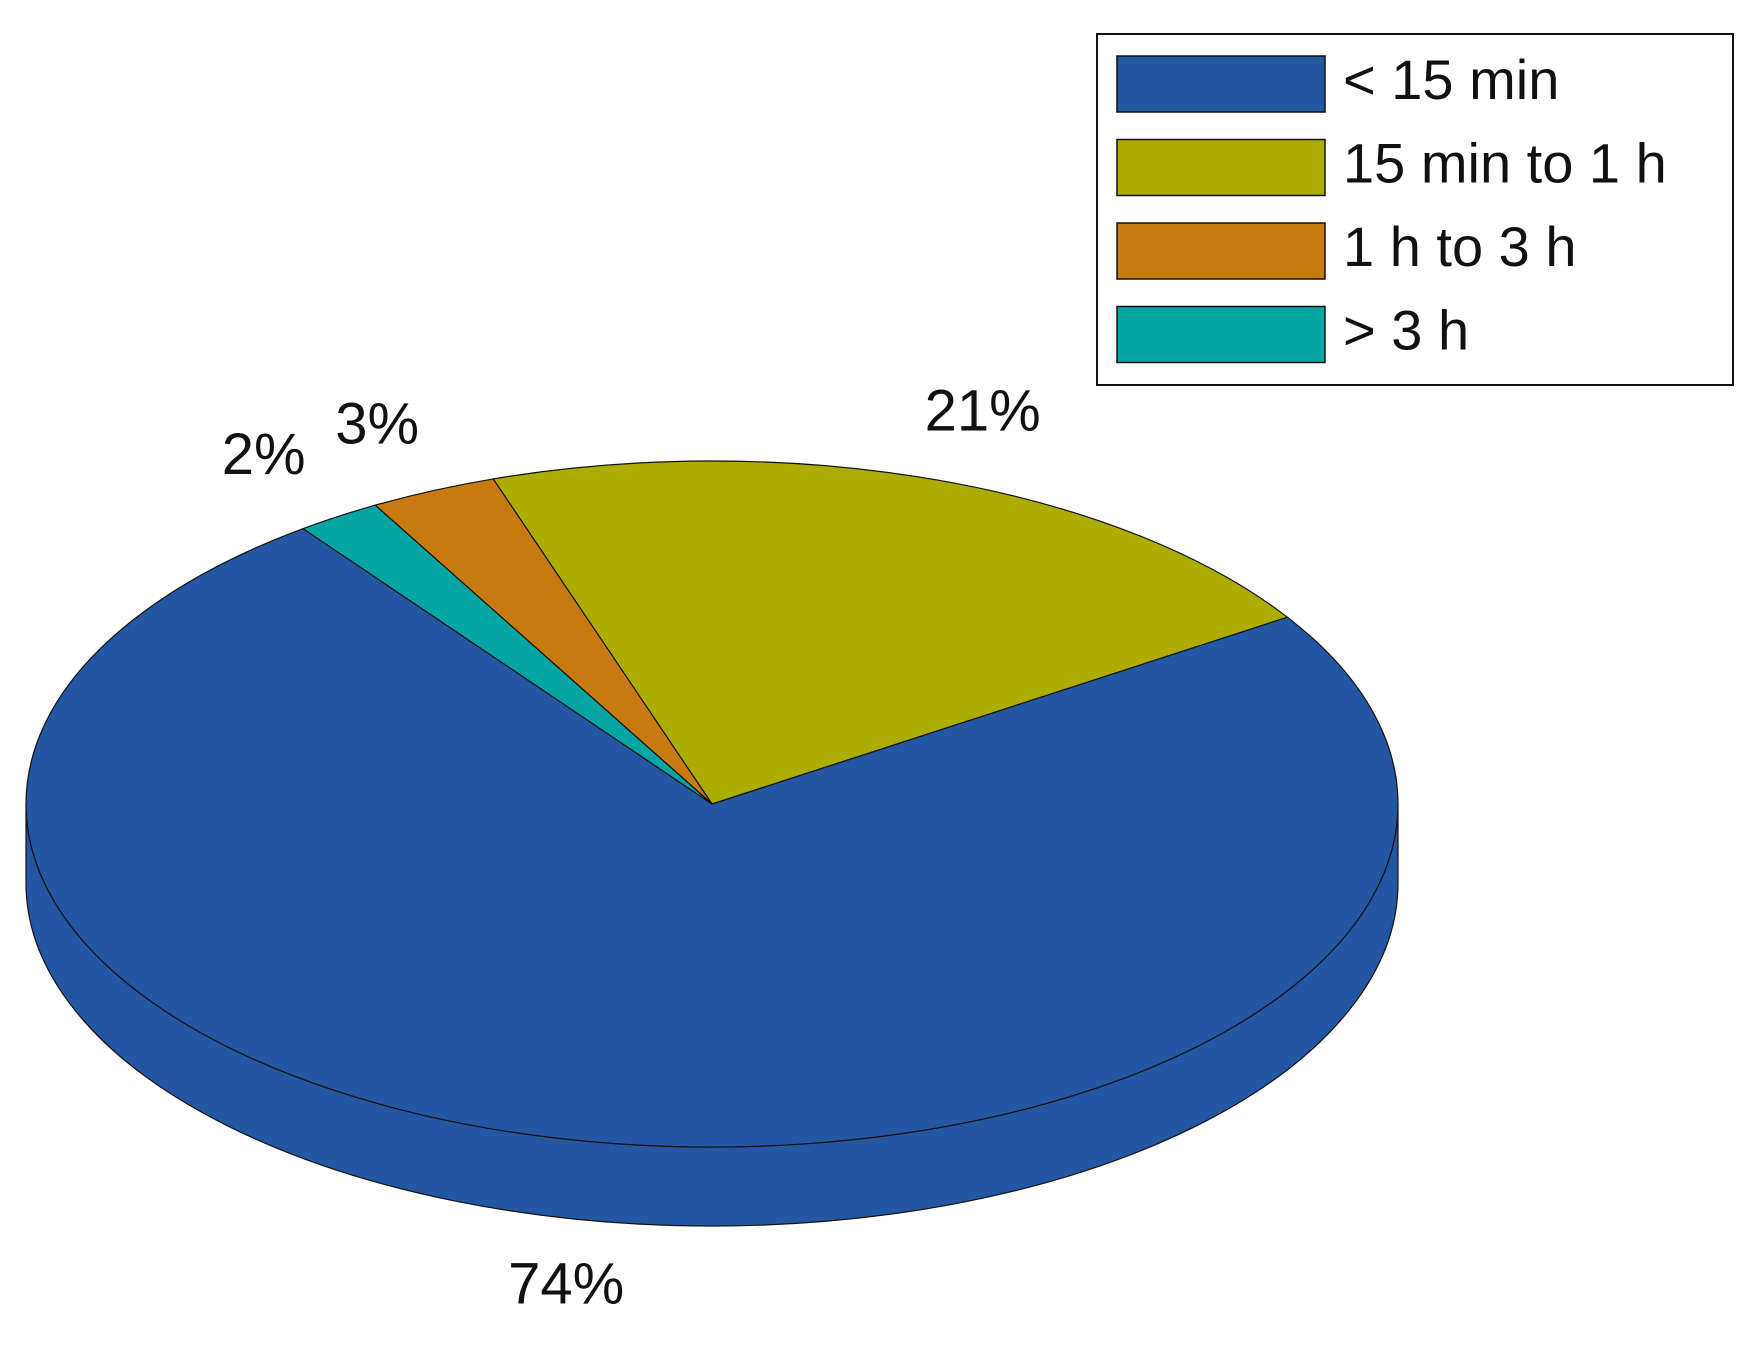 This screenshot has width=1755, height=1362. What do you see at coordinates (1505, 162) in the screenshot?
I see `legend-label: 15 min to 1 h` at bounding box center [1505, 162].